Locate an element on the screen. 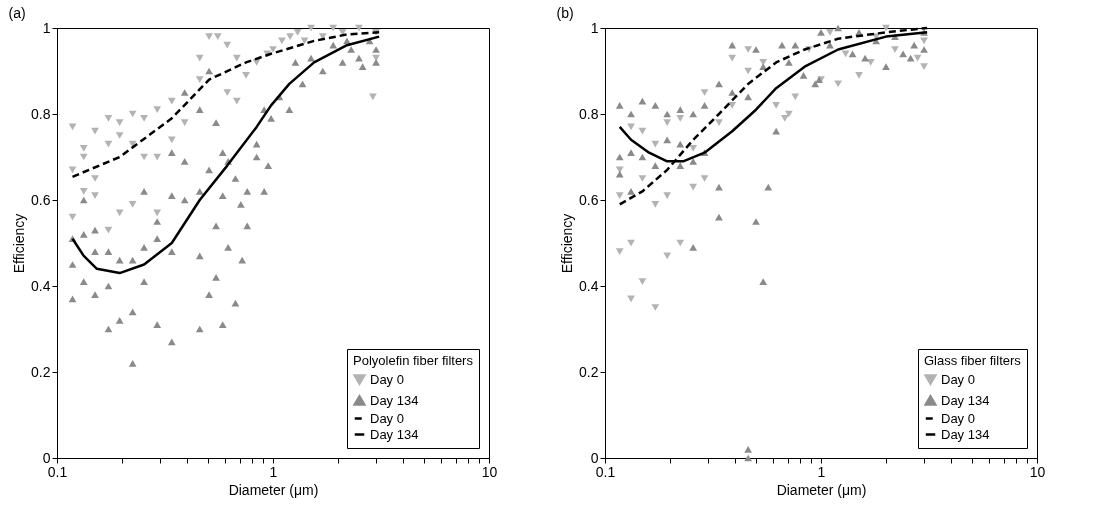  text: (a) is located at coordinates (17, 13).